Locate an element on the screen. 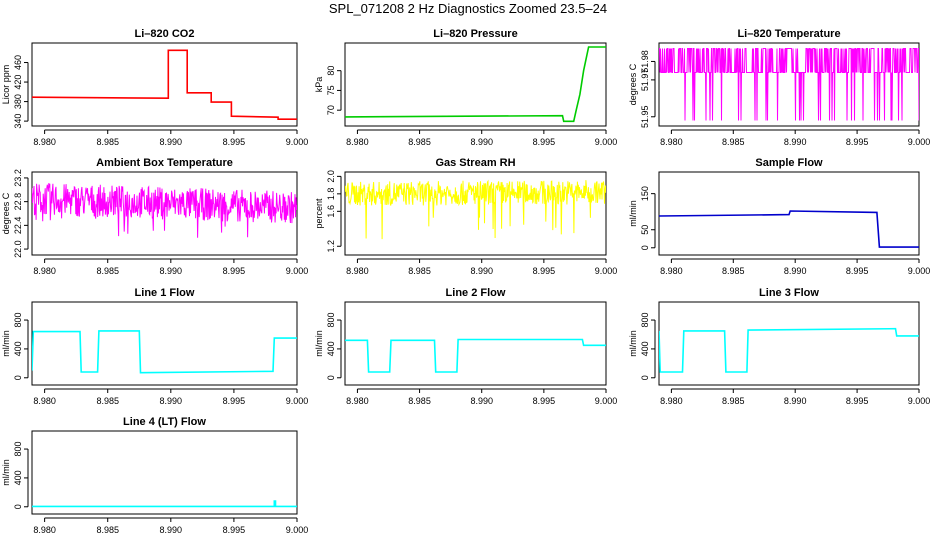  y-tick-label: 1.8 is located at coordinates (331, 194).